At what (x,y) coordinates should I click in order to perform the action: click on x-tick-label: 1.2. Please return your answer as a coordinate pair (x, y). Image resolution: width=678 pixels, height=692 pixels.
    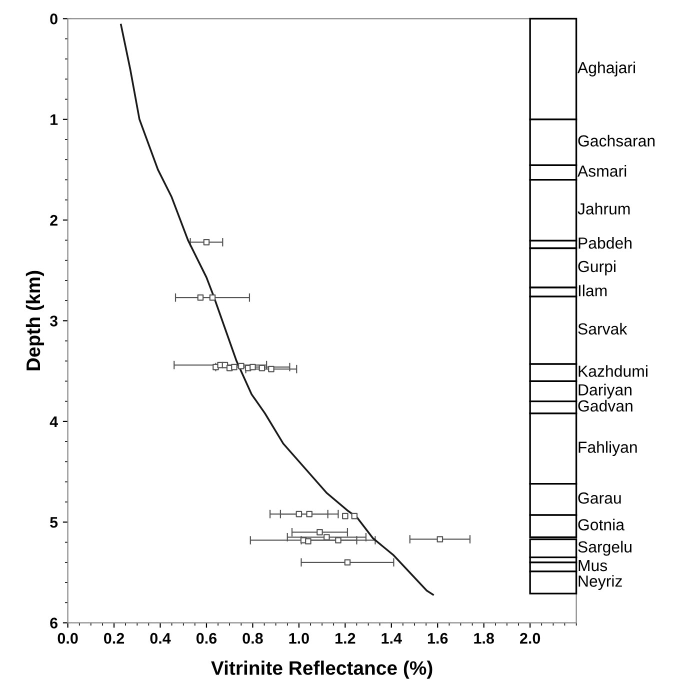
    Looking at the image, I should click on (346, 638).